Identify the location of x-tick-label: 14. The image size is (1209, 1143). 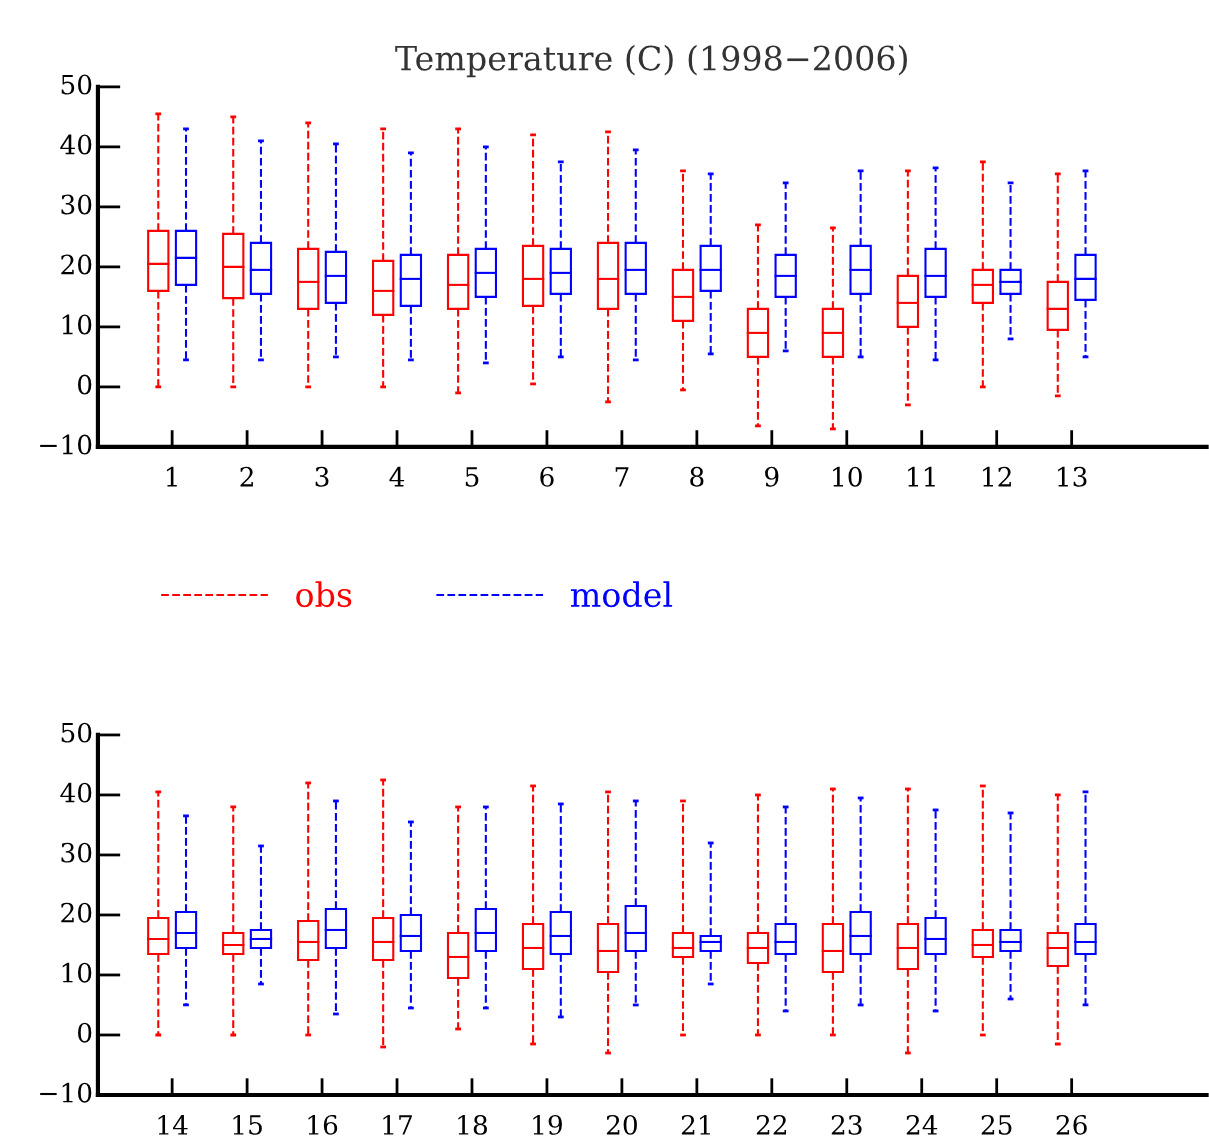
(173, 1124).